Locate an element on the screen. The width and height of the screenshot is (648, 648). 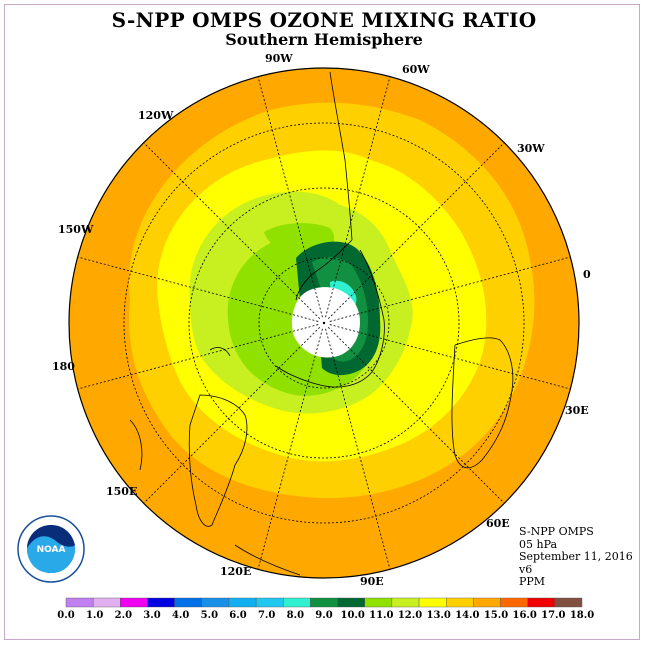
south-pole-marker is located at coordinates (324, 323).